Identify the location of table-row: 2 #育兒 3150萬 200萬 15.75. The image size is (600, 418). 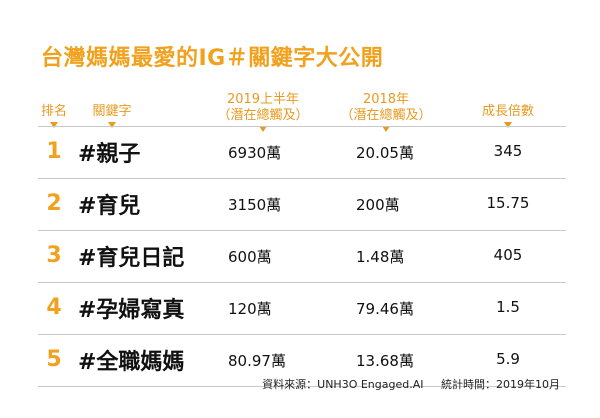
(300, 205).